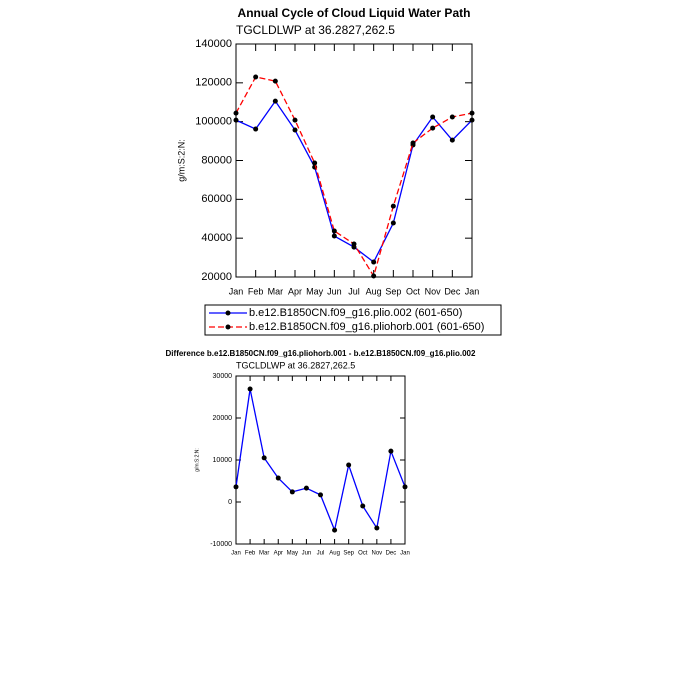 This screenshot has width=675, height=681. I want to click on legend-label: b.e12.B1850CN.f09_g16.plio.002 (601-650), so click(355, 313).